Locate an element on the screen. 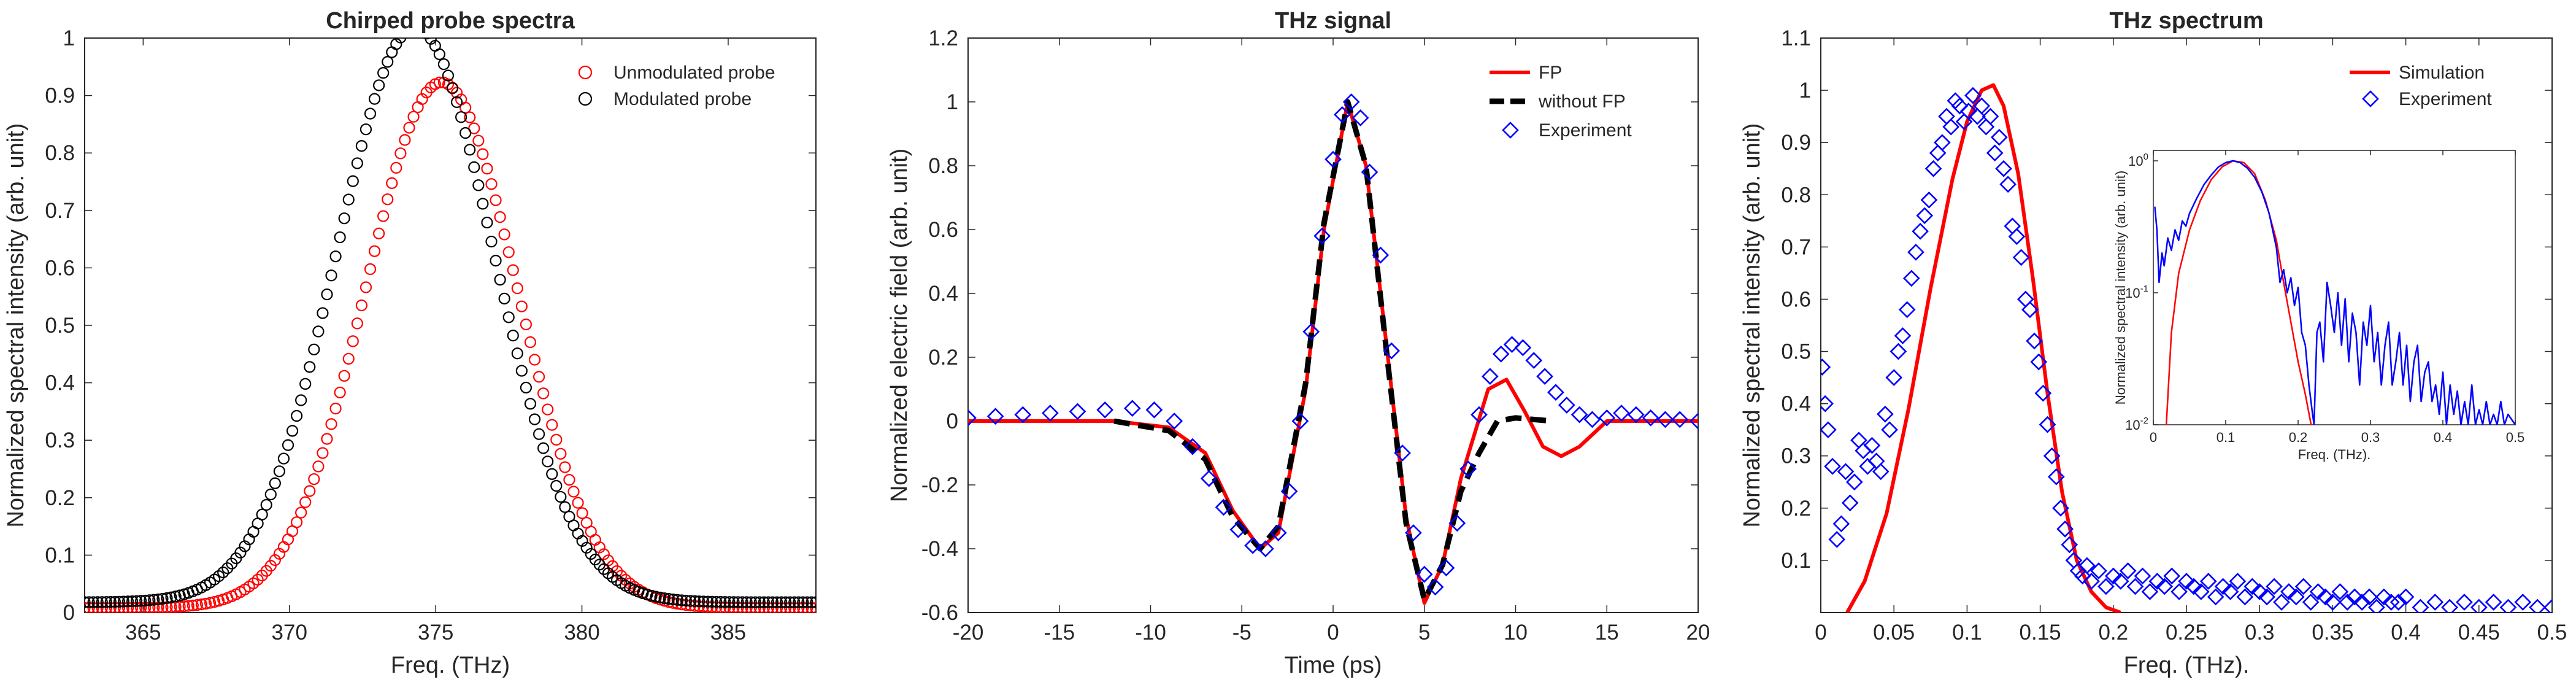  x-tick-label: 0.15 is located at coordinates (2040, 633).